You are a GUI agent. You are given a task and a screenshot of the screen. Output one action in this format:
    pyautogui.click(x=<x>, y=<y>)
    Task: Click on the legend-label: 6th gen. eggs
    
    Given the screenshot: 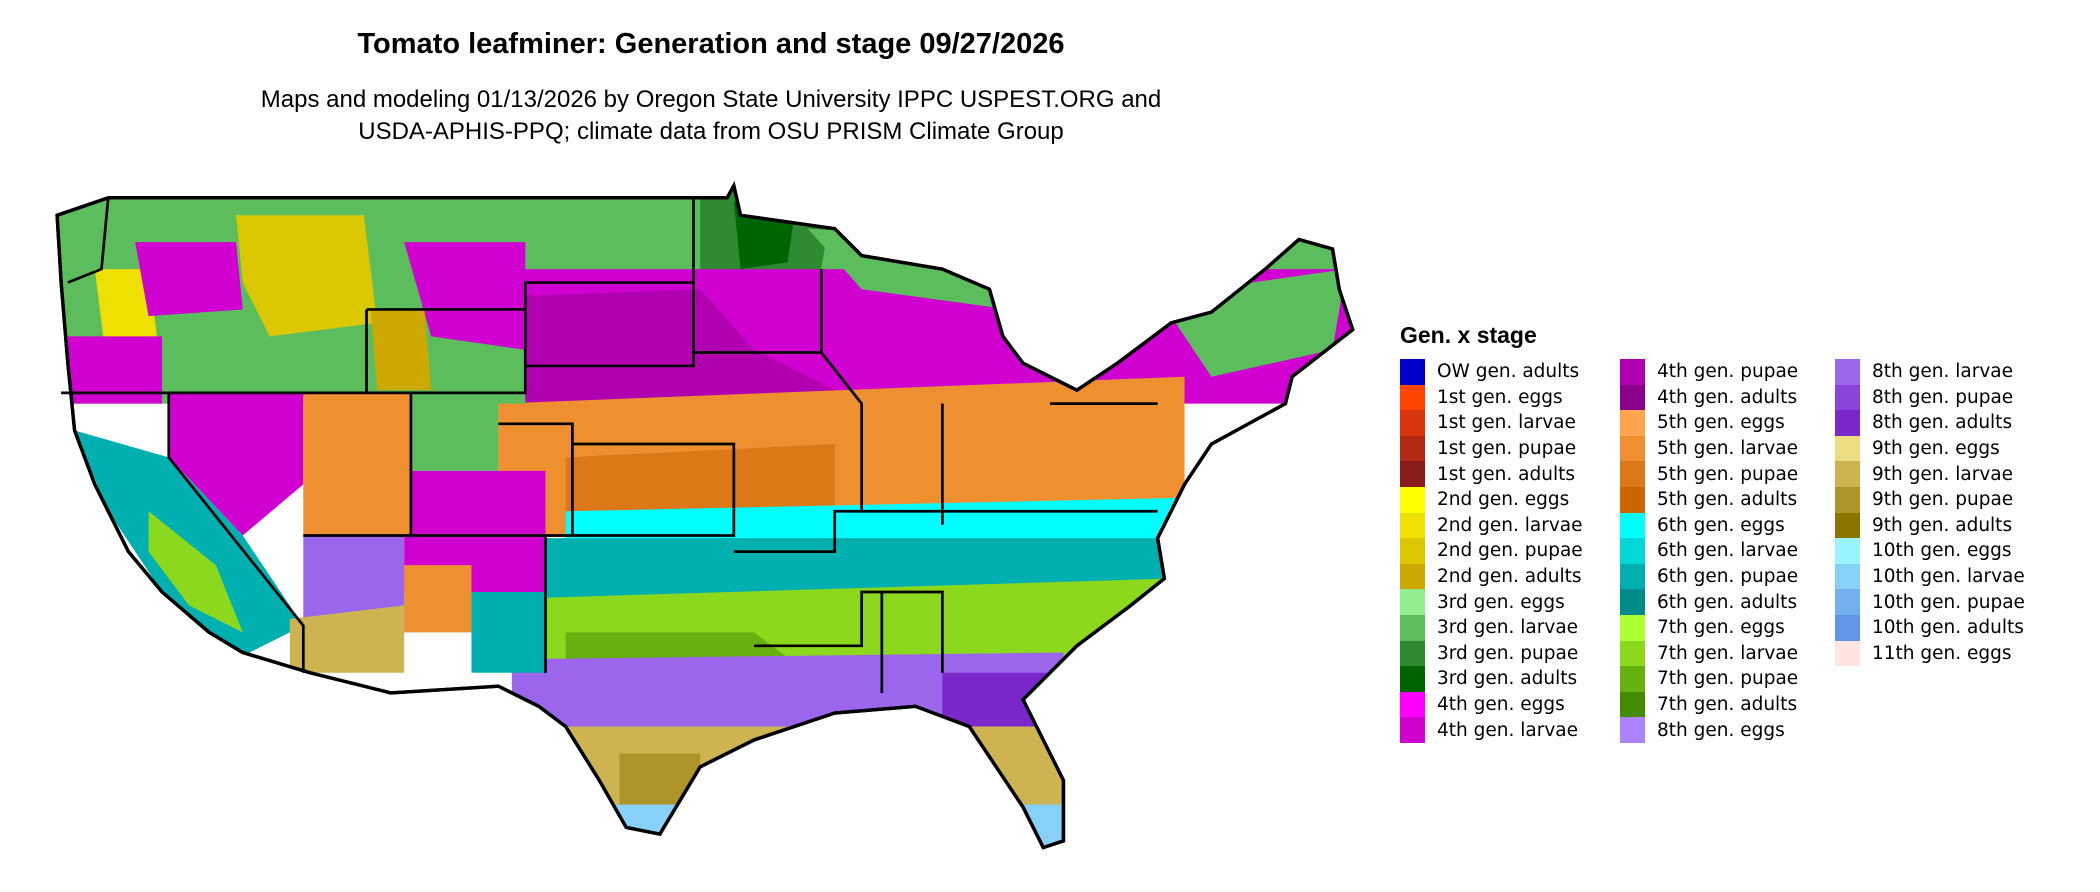 What is the action you would take?
    pyautogui.click(x=1721, y=525)
    